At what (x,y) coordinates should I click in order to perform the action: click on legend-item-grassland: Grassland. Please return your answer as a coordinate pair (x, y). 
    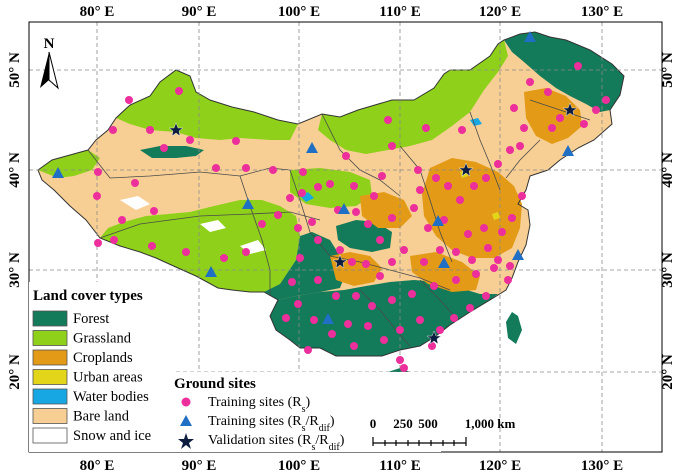
    Looking at the image, I should click on (82, 338).